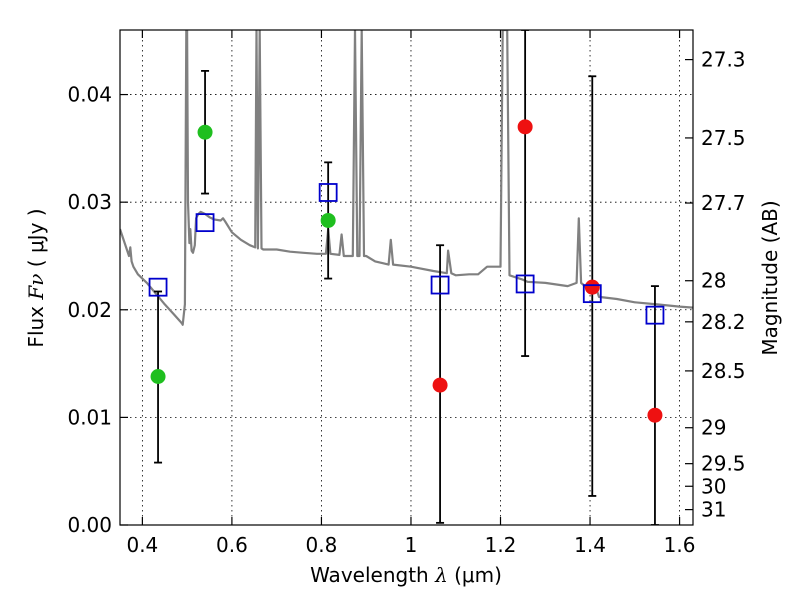 This screenshot has width=800, height=600. What do you see at coordinates (713, 510) in the screenshot?
I see `right-tick-label: 31` at bounding box center [713, 510].